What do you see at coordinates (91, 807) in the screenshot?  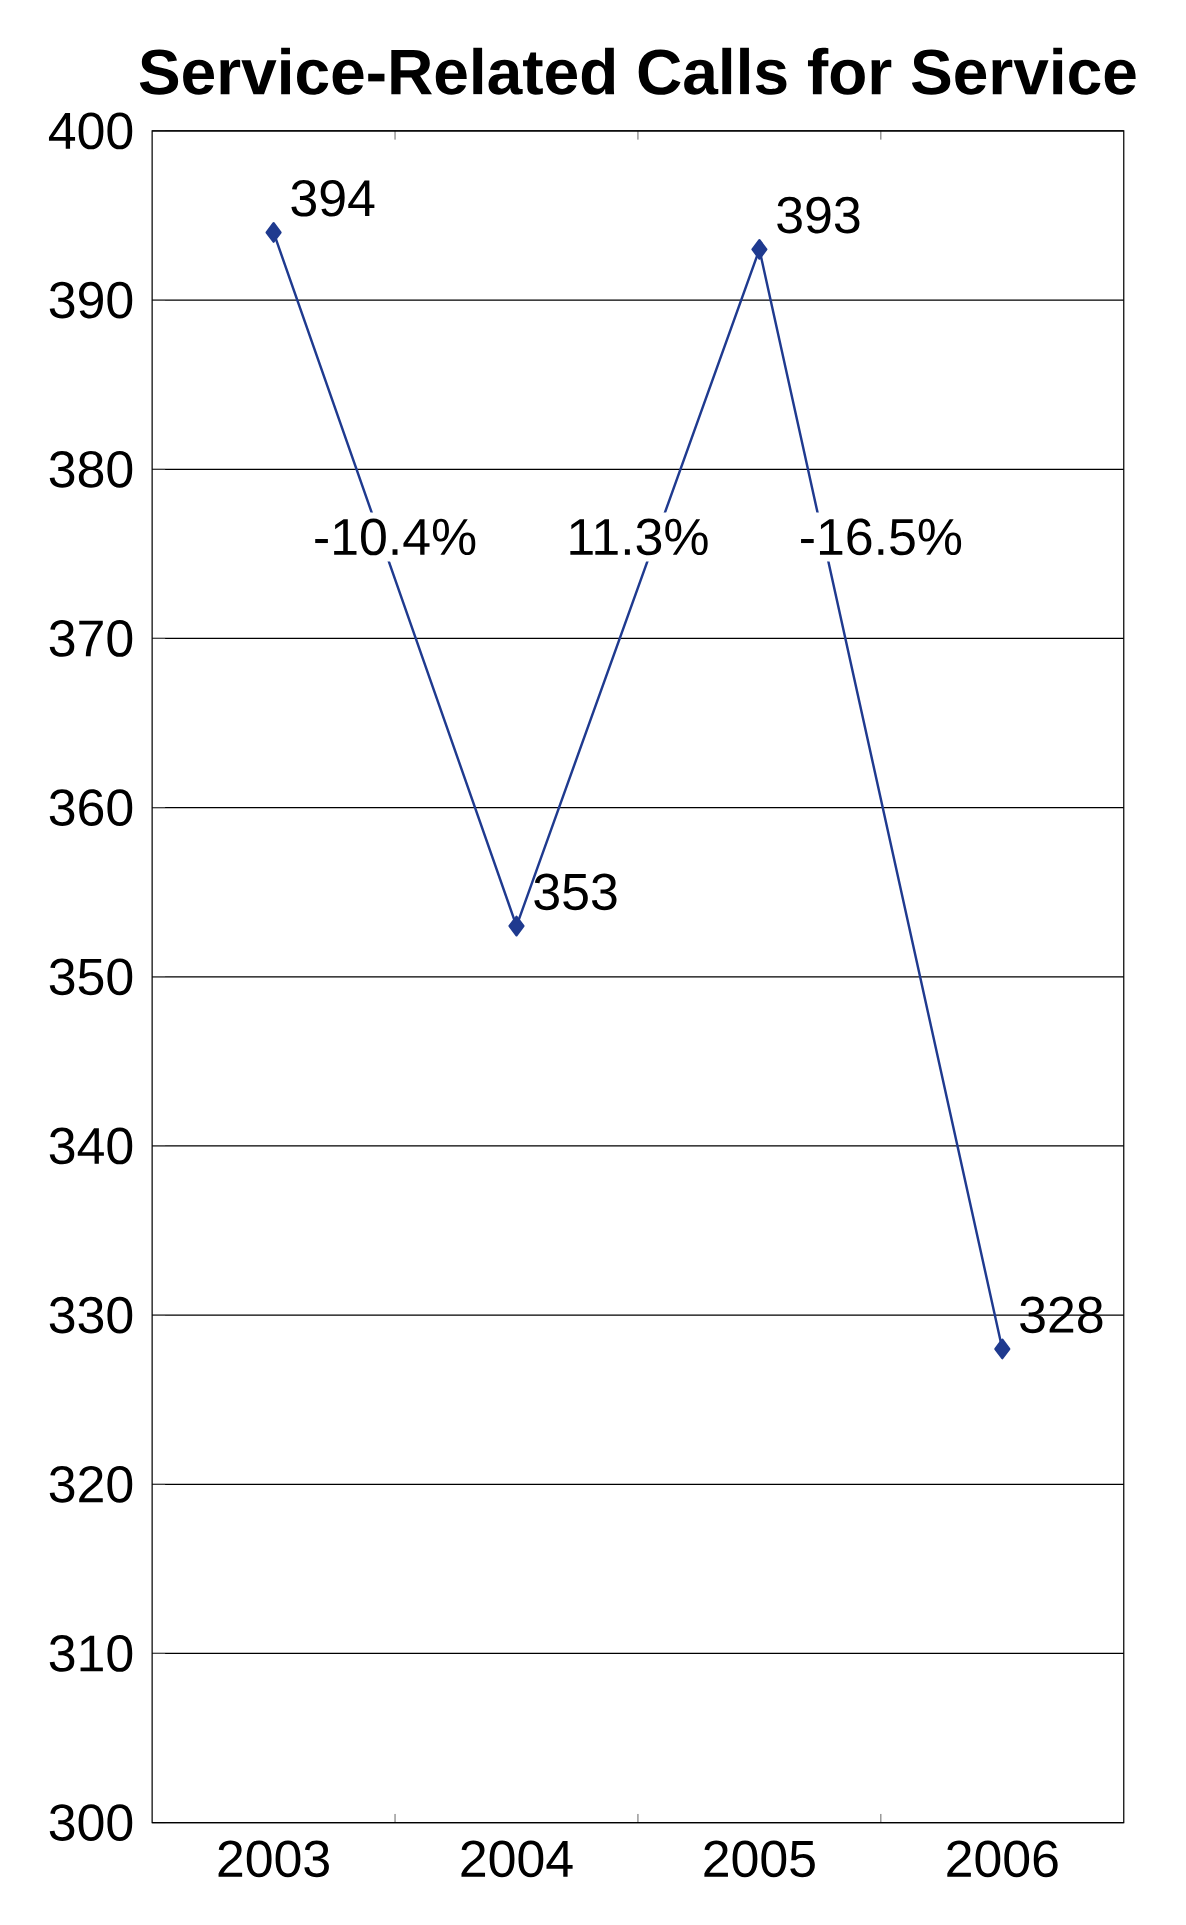 I see `y-tick-label: 360` at bounding box center [91, 807].